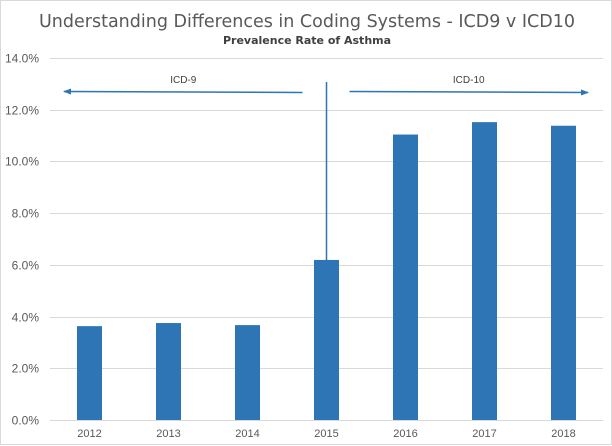 The width and height of the screenshot is (612, 446). I want to click on icd9-label: ICD-9, so click(183, 80).